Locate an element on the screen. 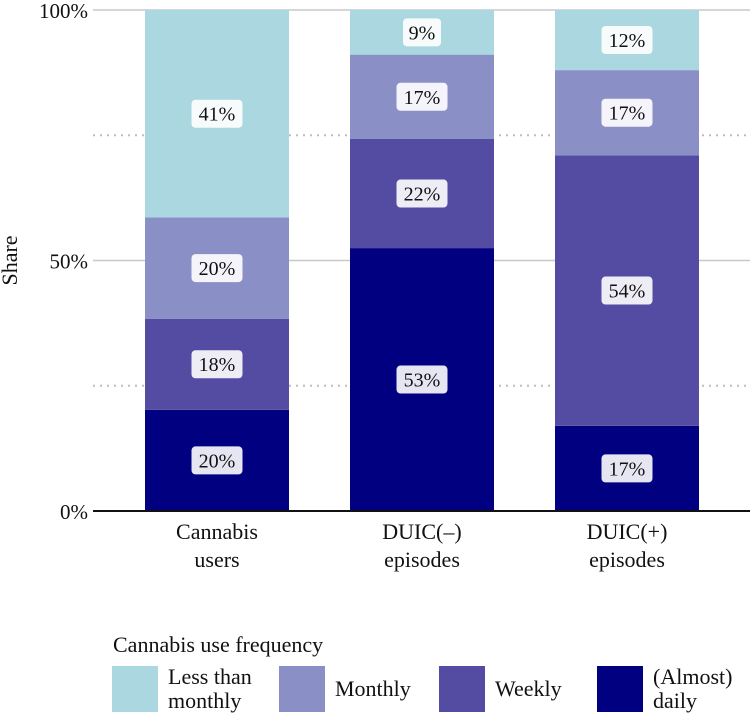 This screenshot has width=750, height=725. y-tick-label: 0% is located at coordinates (74, 512).